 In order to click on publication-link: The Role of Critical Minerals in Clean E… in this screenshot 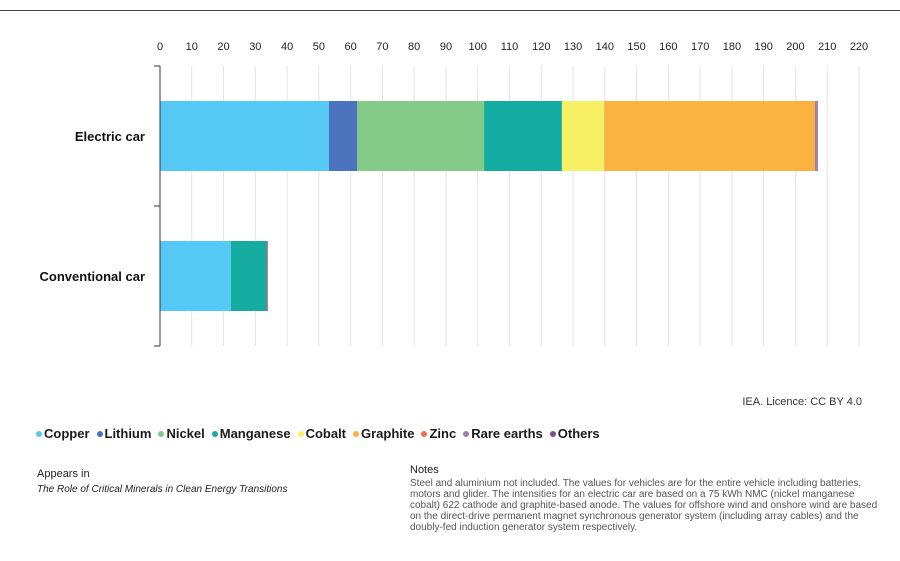, I will do `click(162, 489)`.